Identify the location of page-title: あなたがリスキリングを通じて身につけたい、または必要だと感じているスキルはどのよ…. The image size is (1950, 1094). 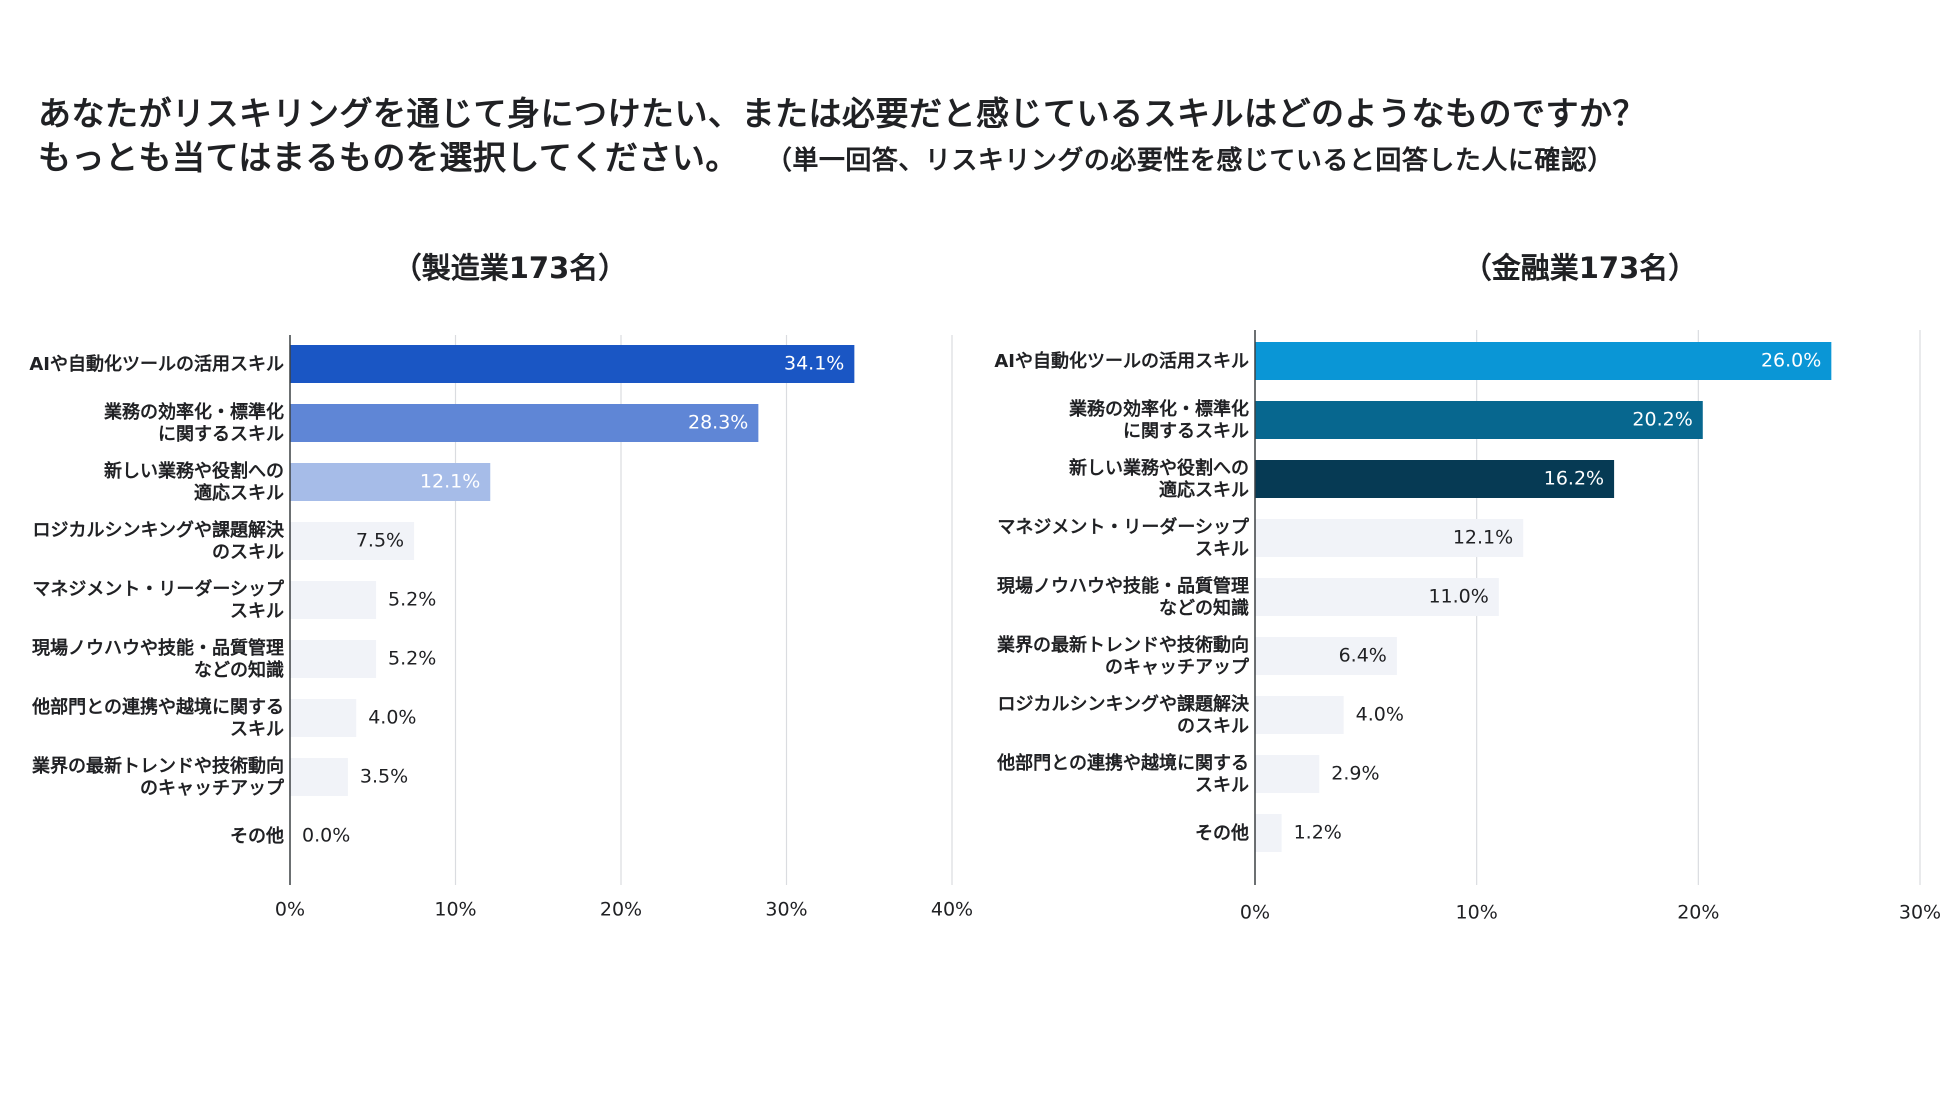
(842, 137).